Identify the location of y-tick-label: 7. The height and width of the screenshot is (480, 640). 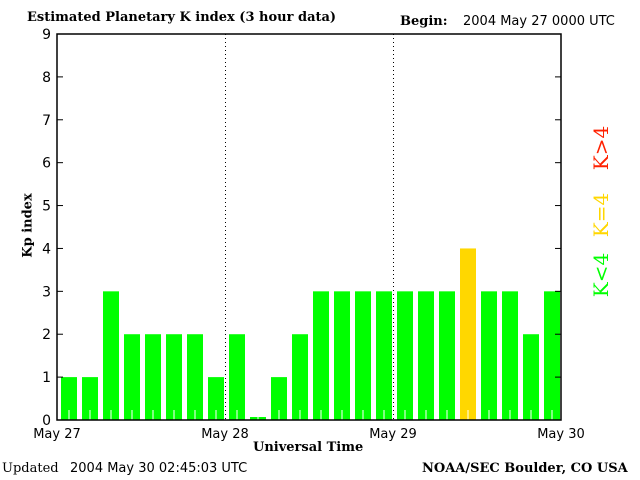
(46, 121).